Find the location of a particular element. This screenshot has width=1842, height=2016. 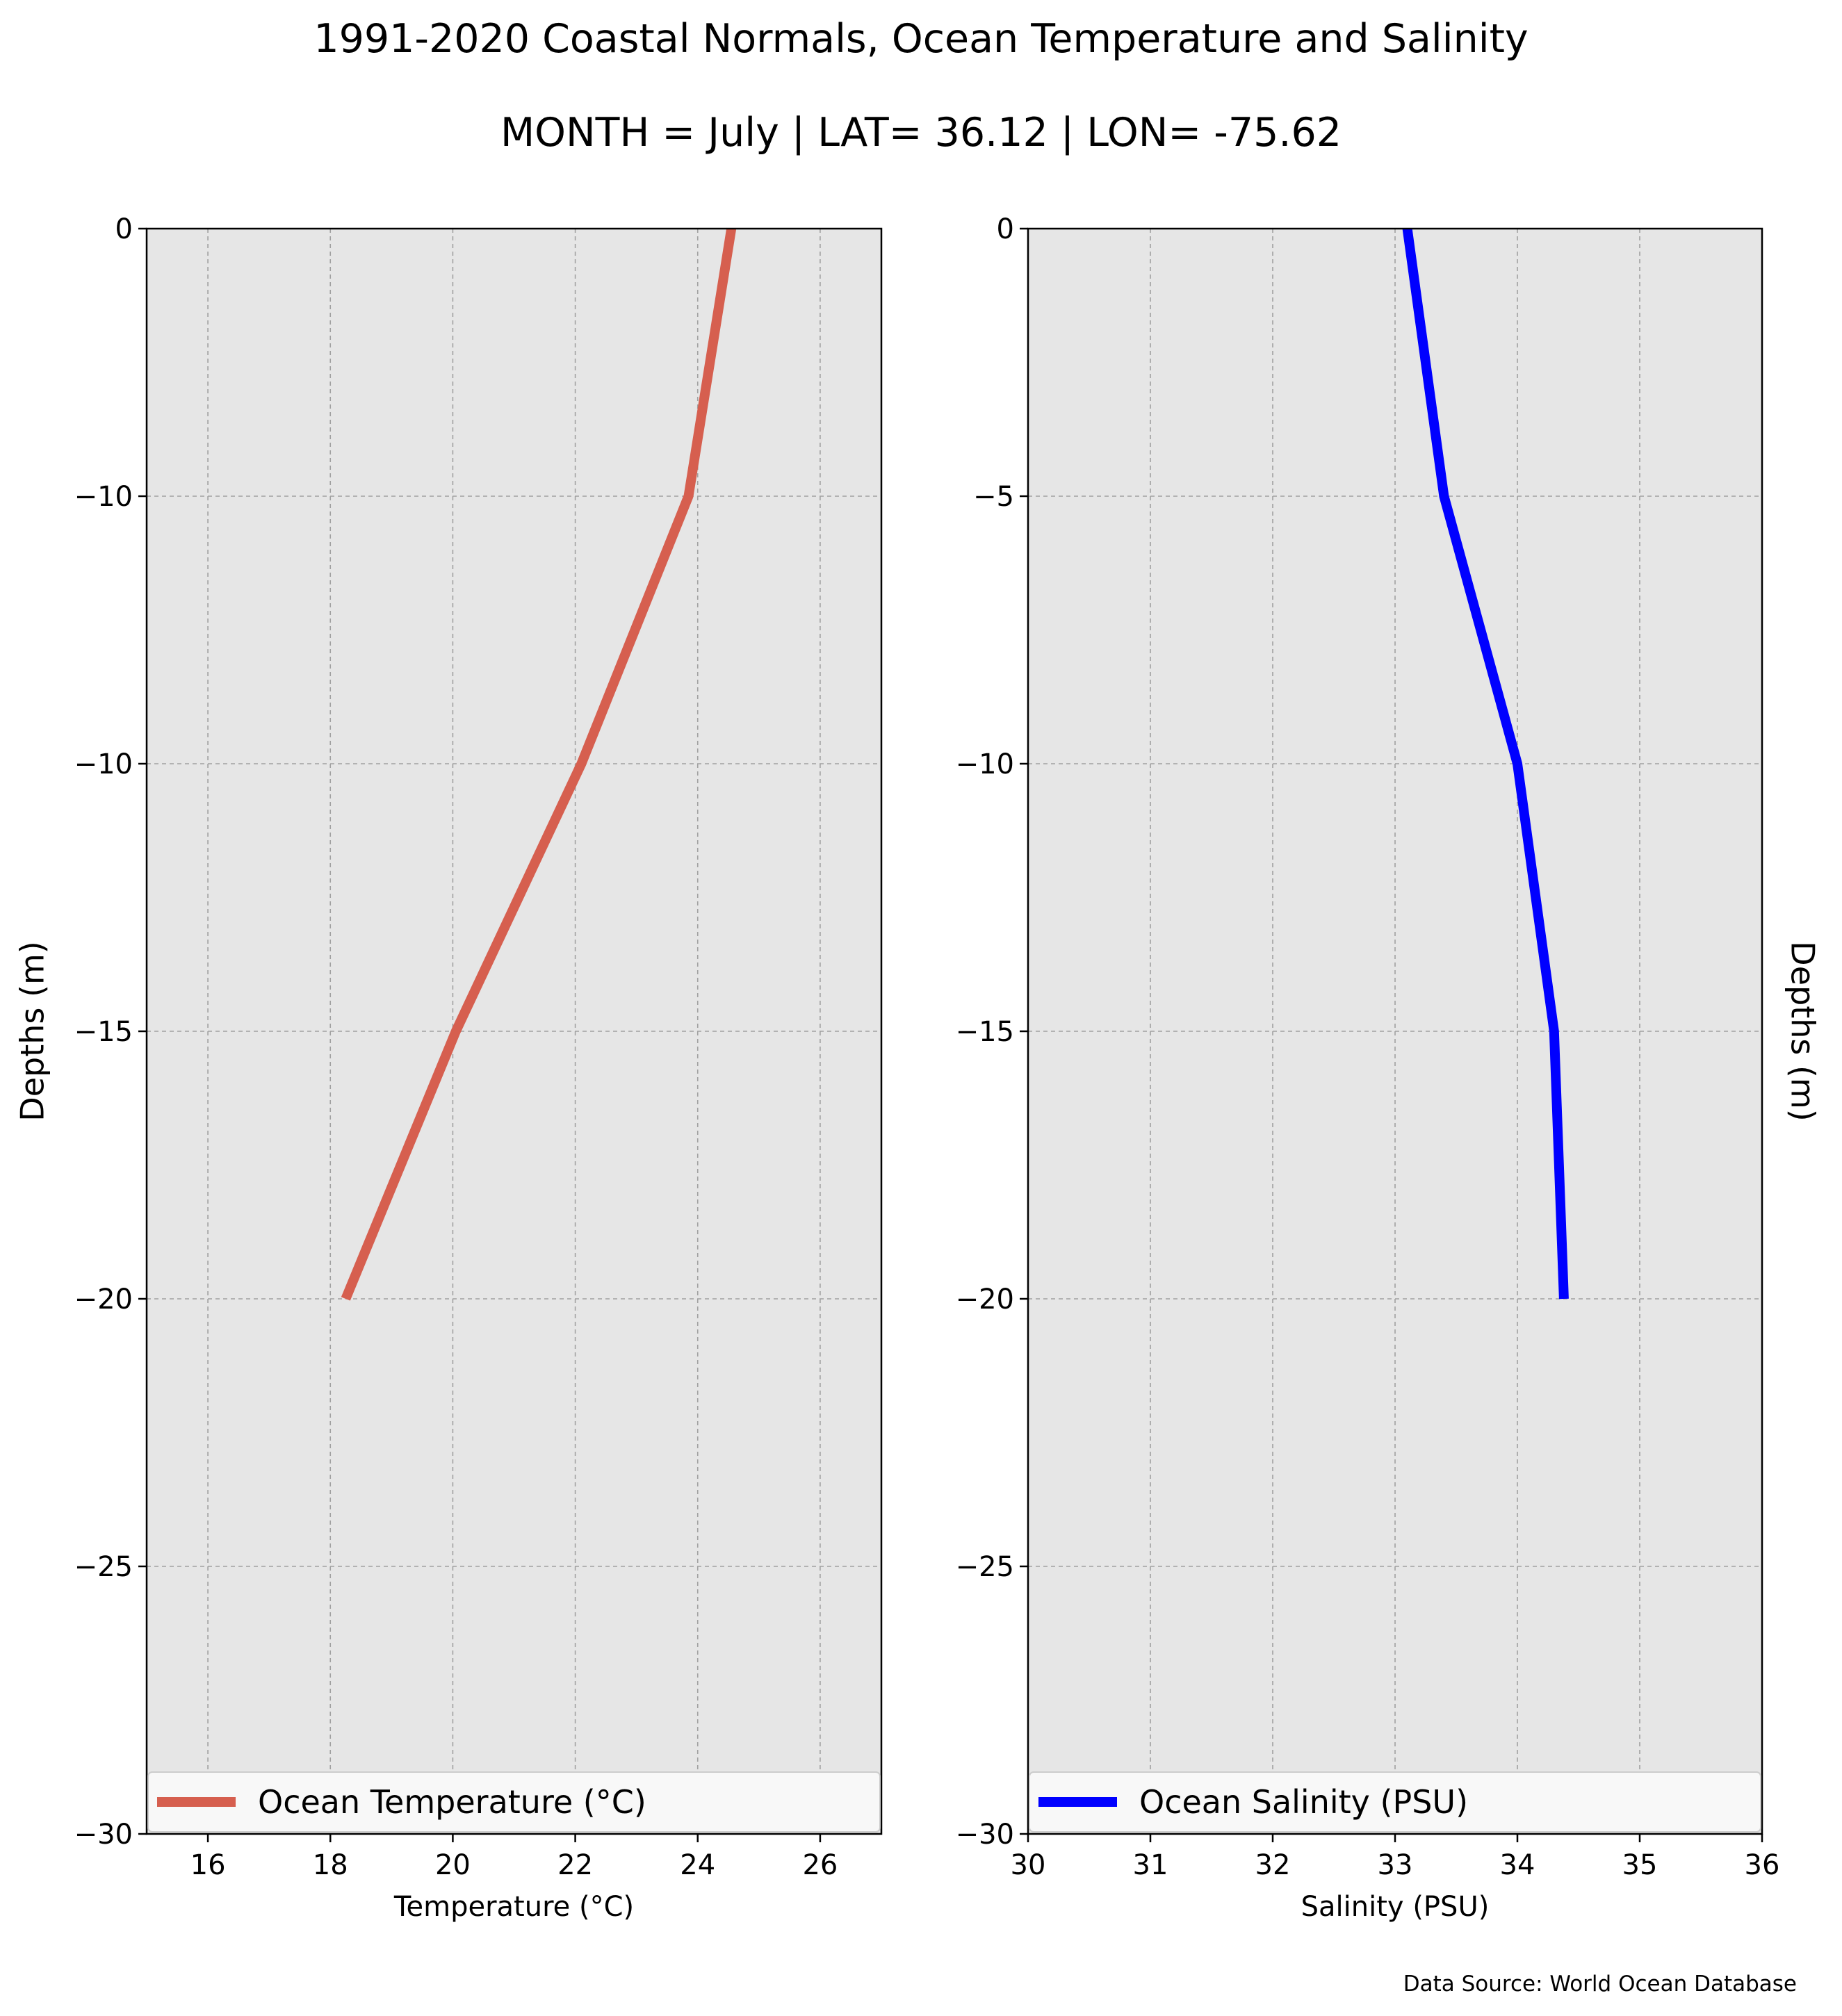

salinity-y-tick-label: −20 is located at coordinates (985, 1300).